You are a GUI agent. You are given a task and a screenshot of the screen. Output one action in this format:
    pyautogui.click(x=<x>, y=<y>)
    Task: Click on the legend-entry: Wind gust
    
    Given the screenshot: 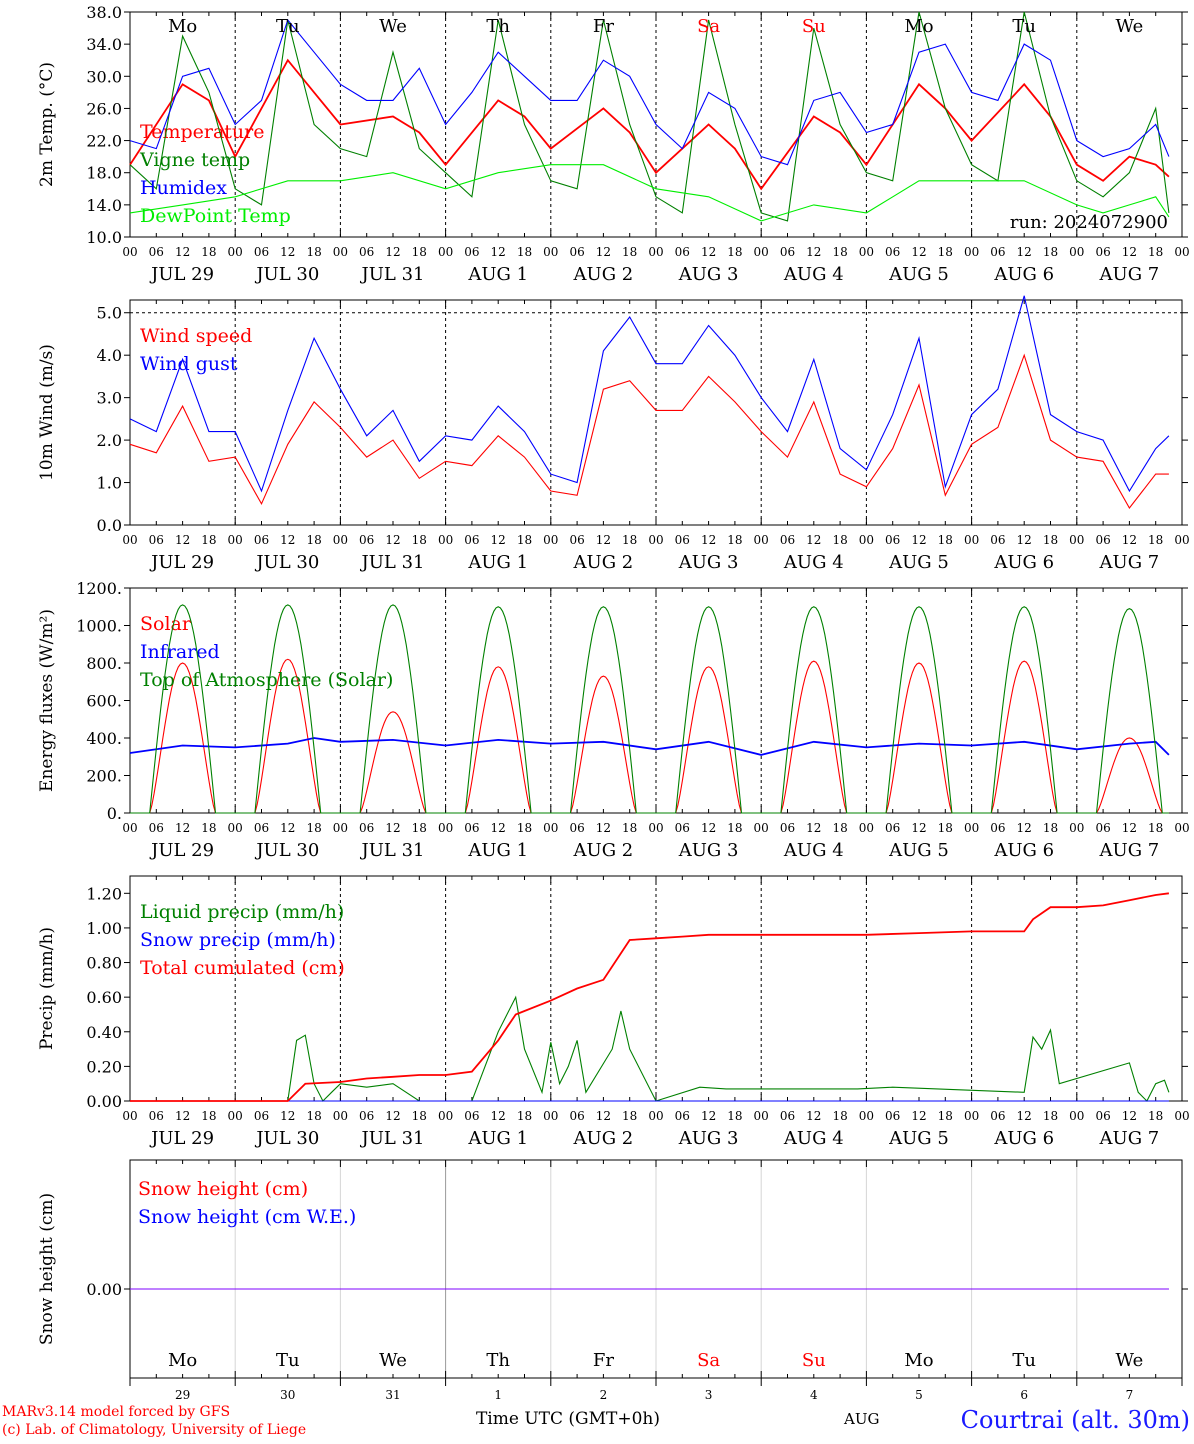 What is the action you would take?
    pyautogui.click(x=189, y=364)
    